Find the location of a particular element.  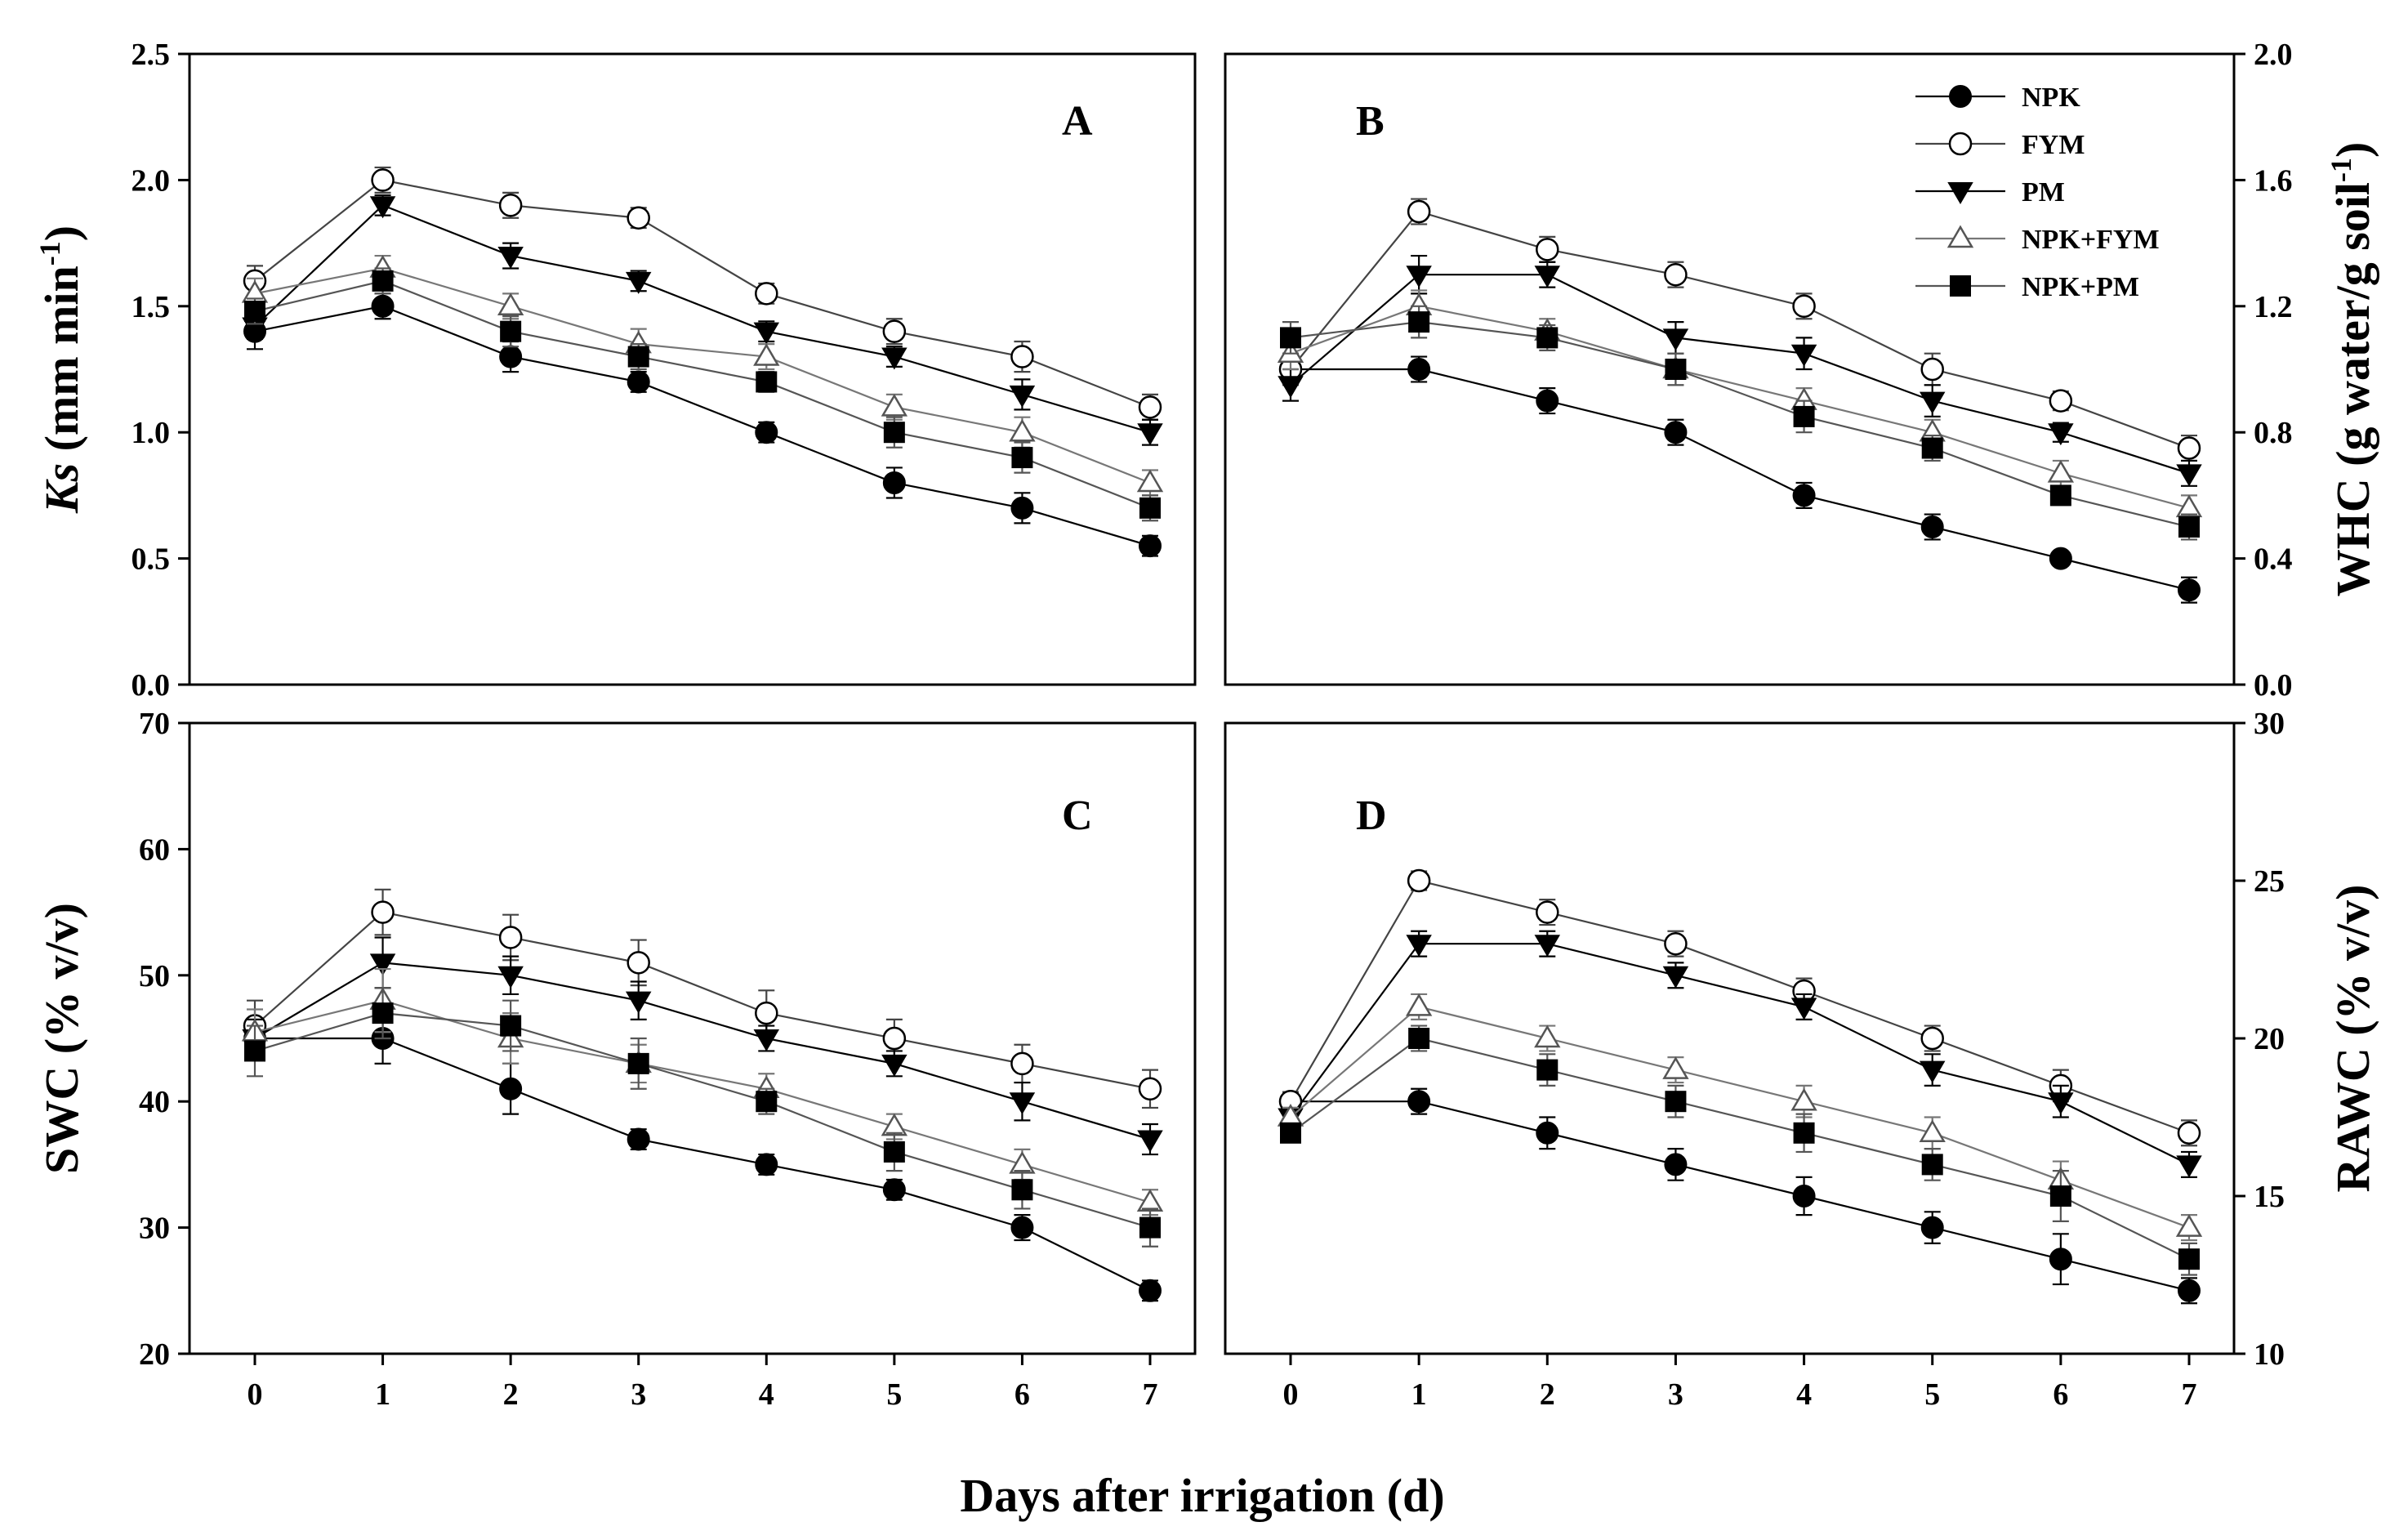

x-axis-title: Days after irrigation (d) is located at coordinates (1202, 1495).